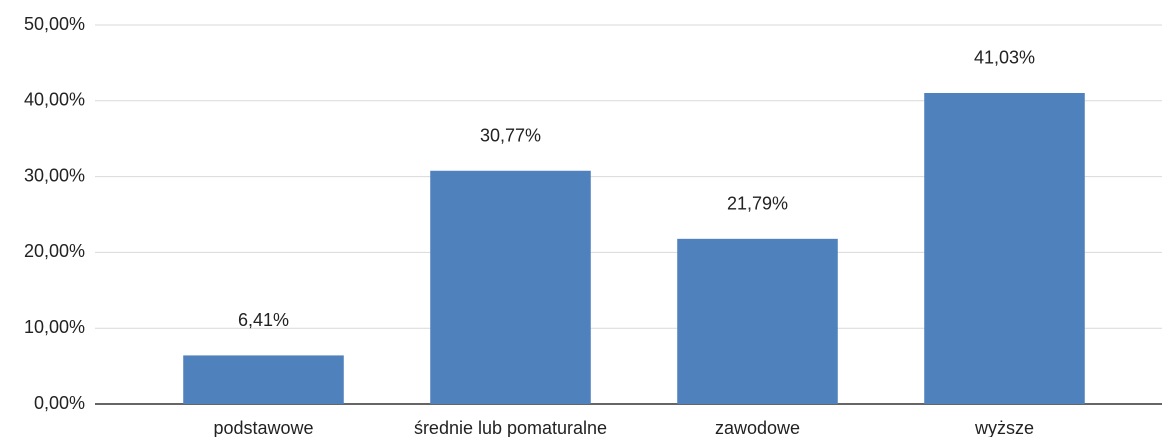 The image size is (1164, 437). I want to click on y-tick-label: 40,00%, so click(54, 100).